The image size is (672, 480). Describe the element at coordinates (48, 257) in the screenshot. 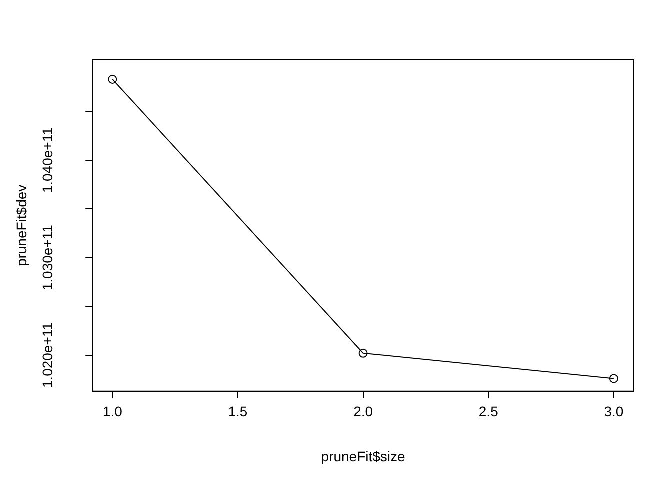

I see `y-tick-label: 1.030e+11` at that location.